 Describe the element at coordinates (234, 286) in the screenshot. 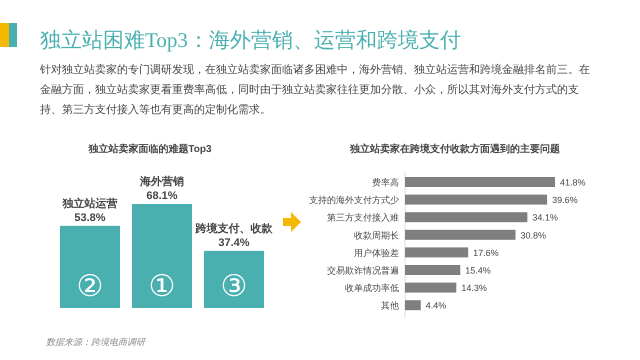

I see `annotation: ③` at that location.